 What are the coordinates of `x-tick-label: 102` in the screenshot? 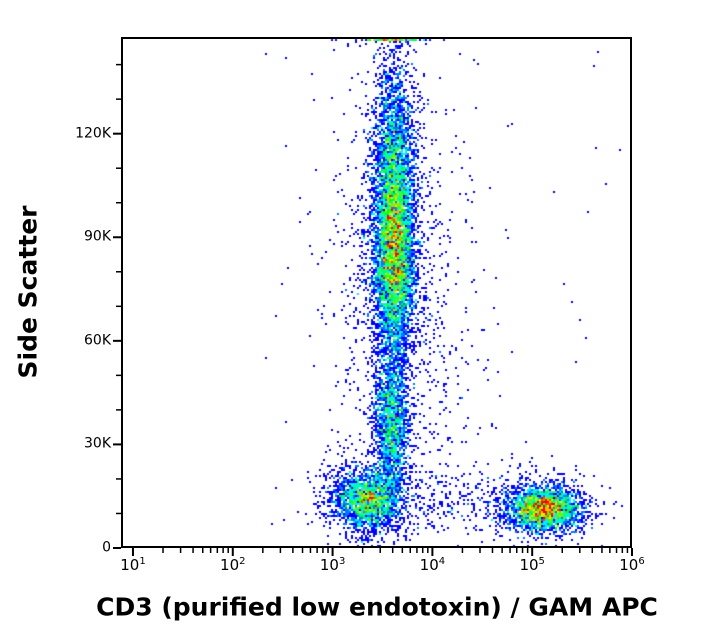 It's located at (233, 565).